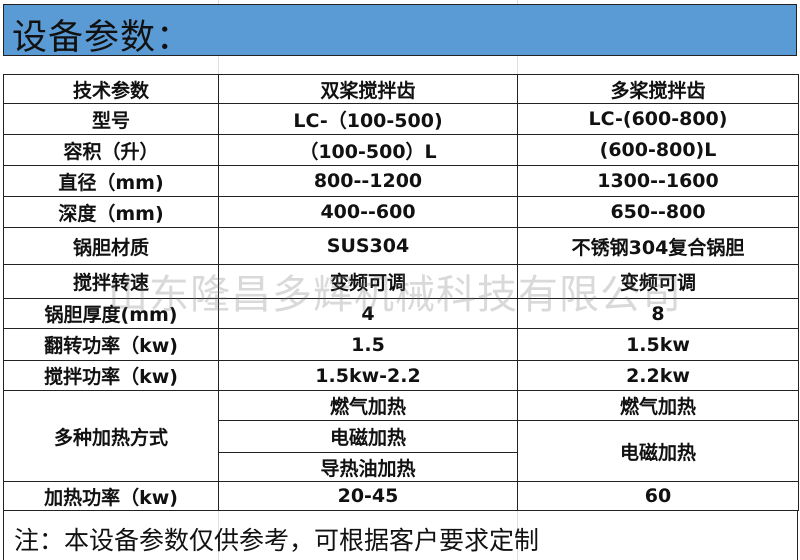 The image size is (800, 560). I want to click on table-row: 容积（升） （100-500）L (600-800)L, so click(401, 150).